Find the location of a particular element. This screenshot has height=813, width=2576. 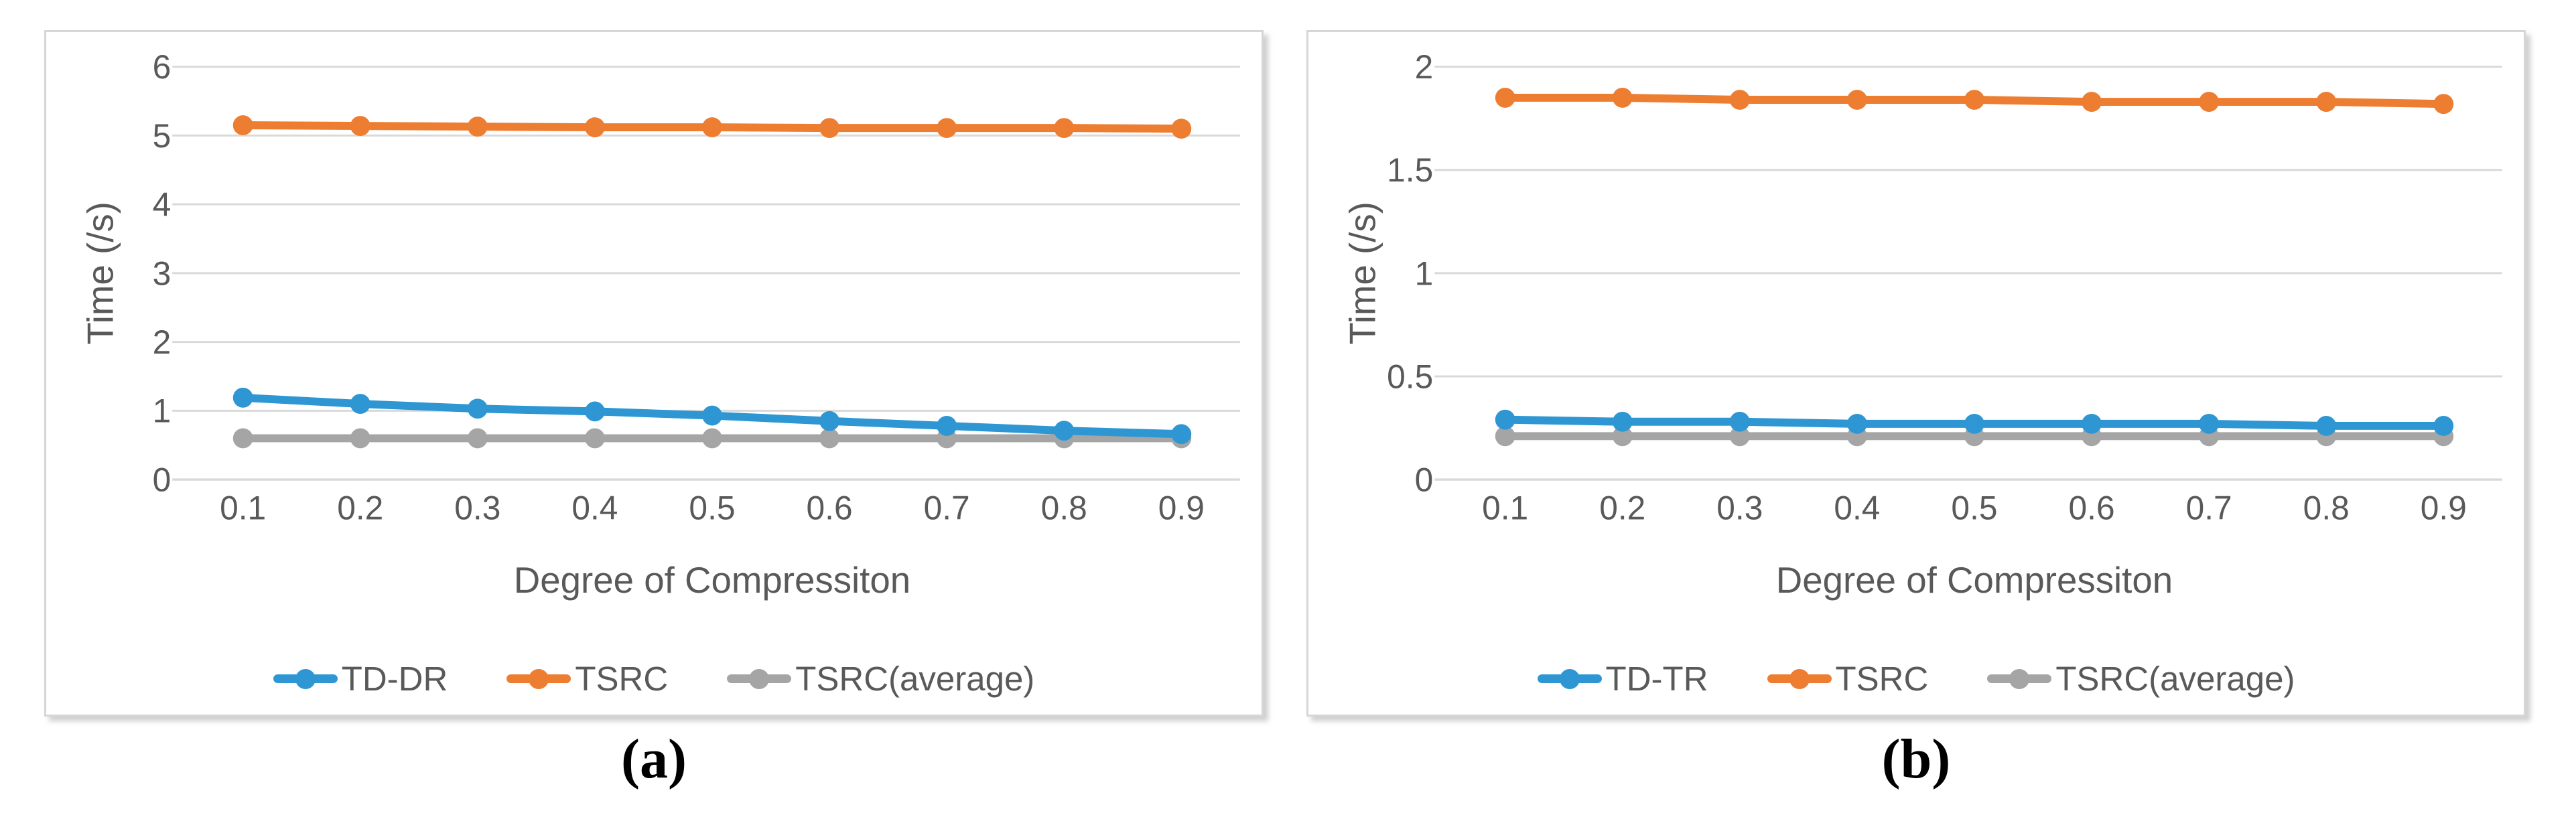

caption-a: (a) is located at coordinates (654, 759).